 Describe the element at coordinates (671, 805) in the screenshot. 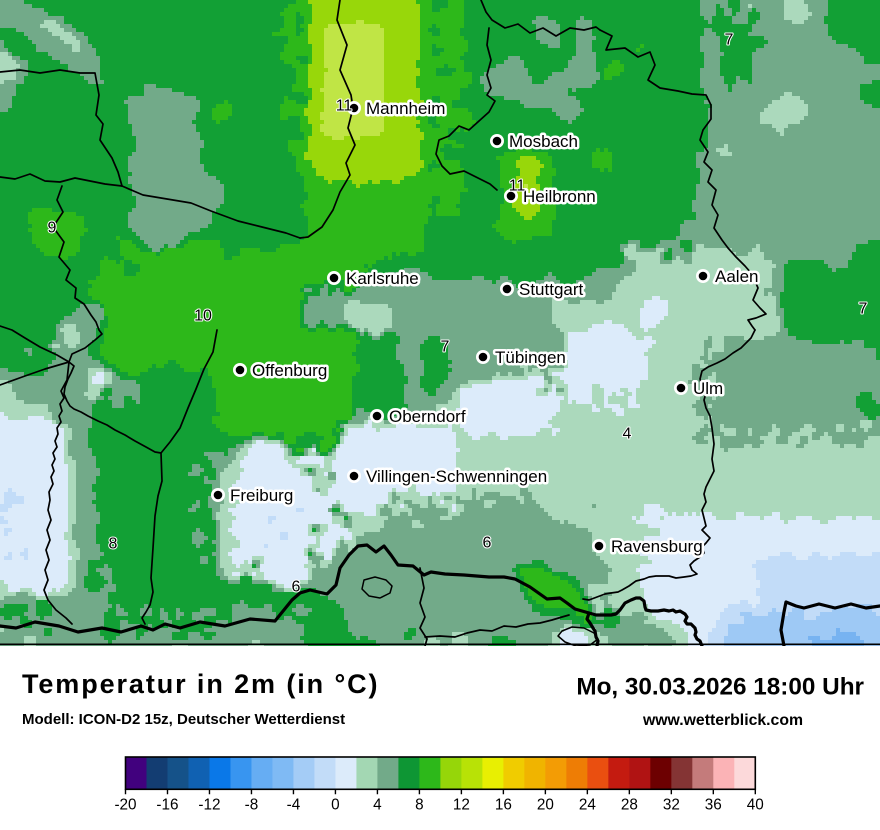

I see `svg-text: 32` at that location.